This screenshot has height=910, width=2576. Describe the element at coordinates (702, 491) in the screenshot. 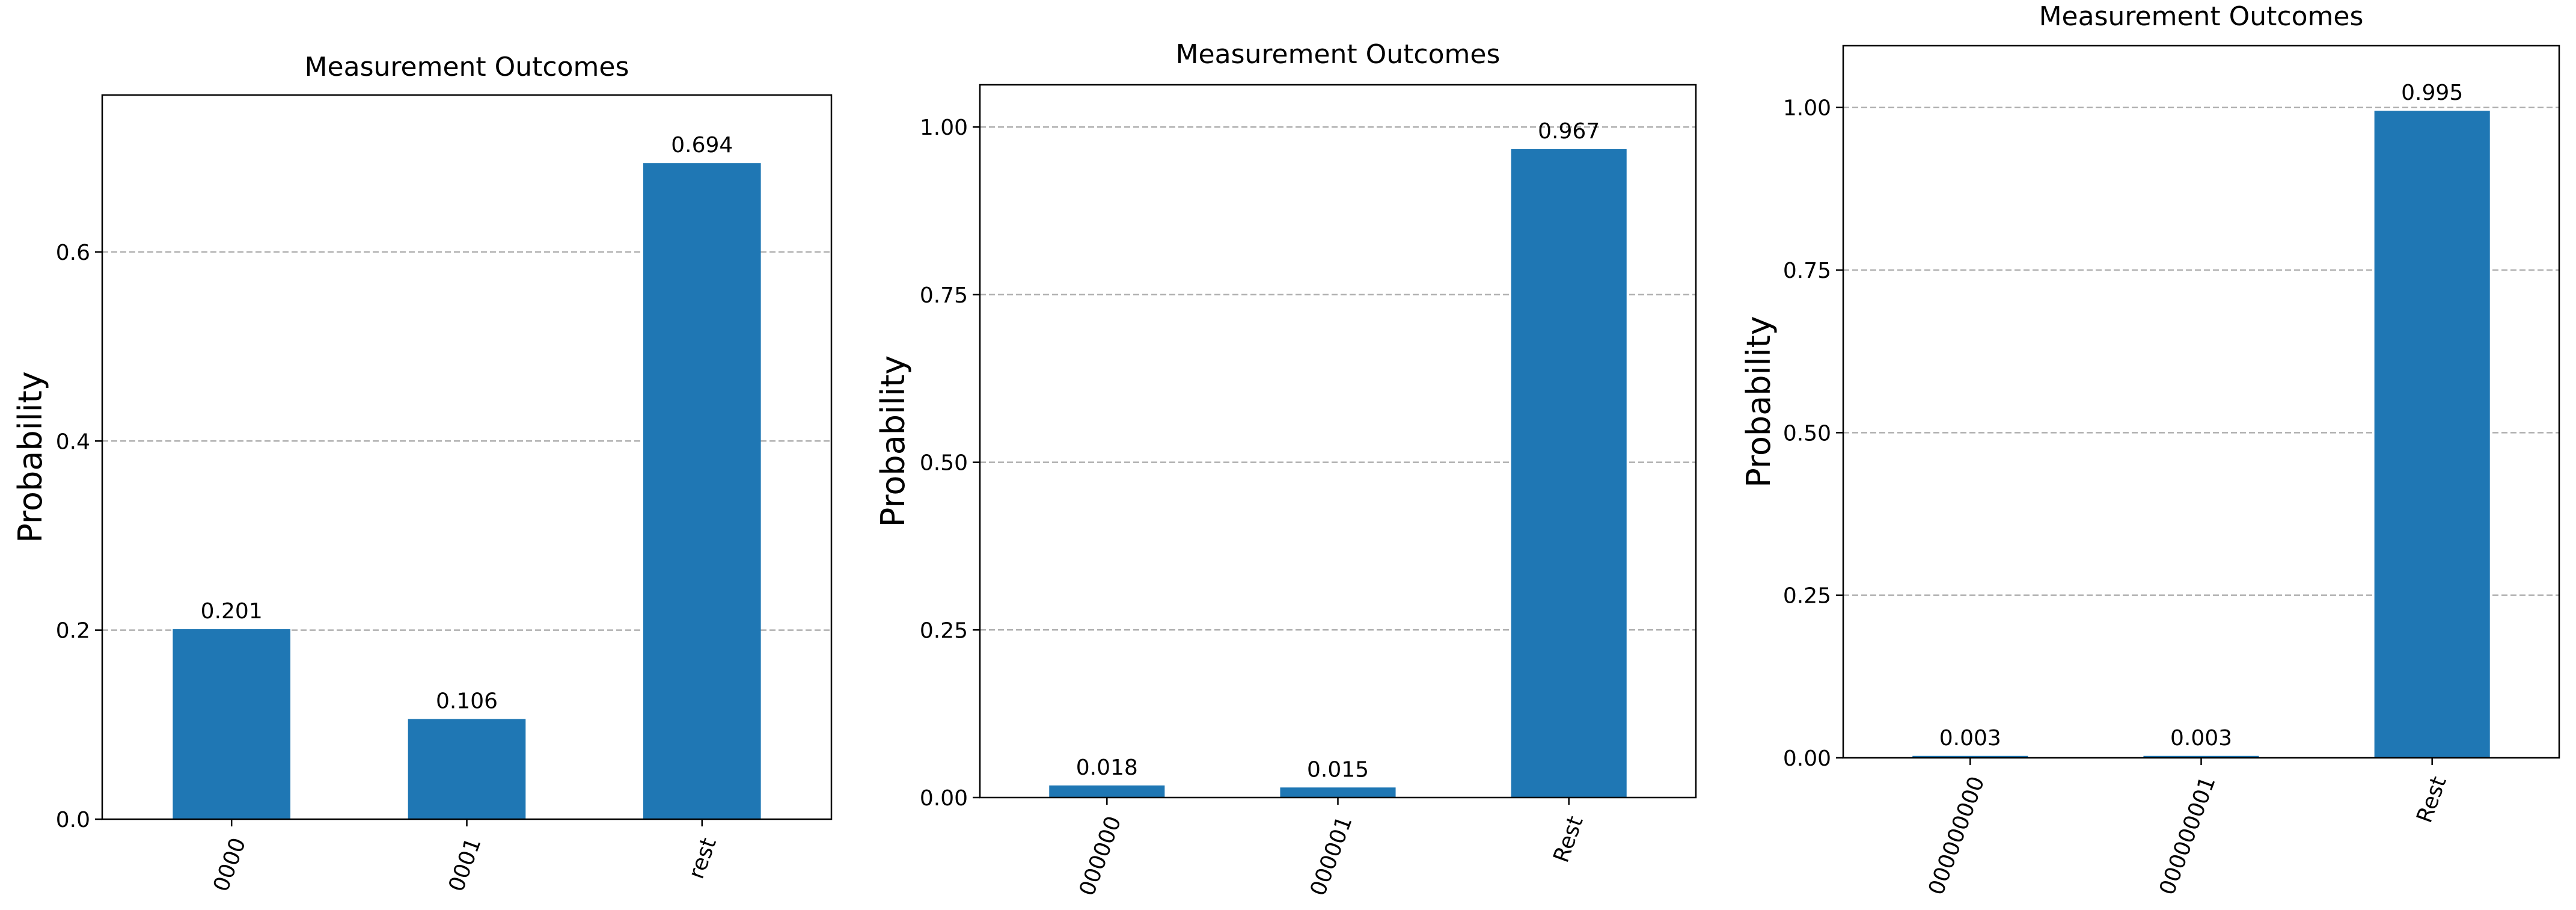

I see `bar-rest` at that location.